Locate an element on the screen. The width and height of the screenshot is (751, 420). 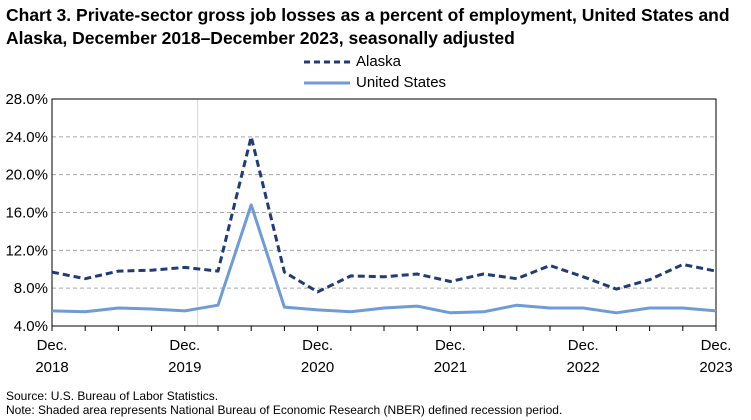
source-note: Source: U.S. Bureau of Labor Statistics. is located at coordinates (112, 396).